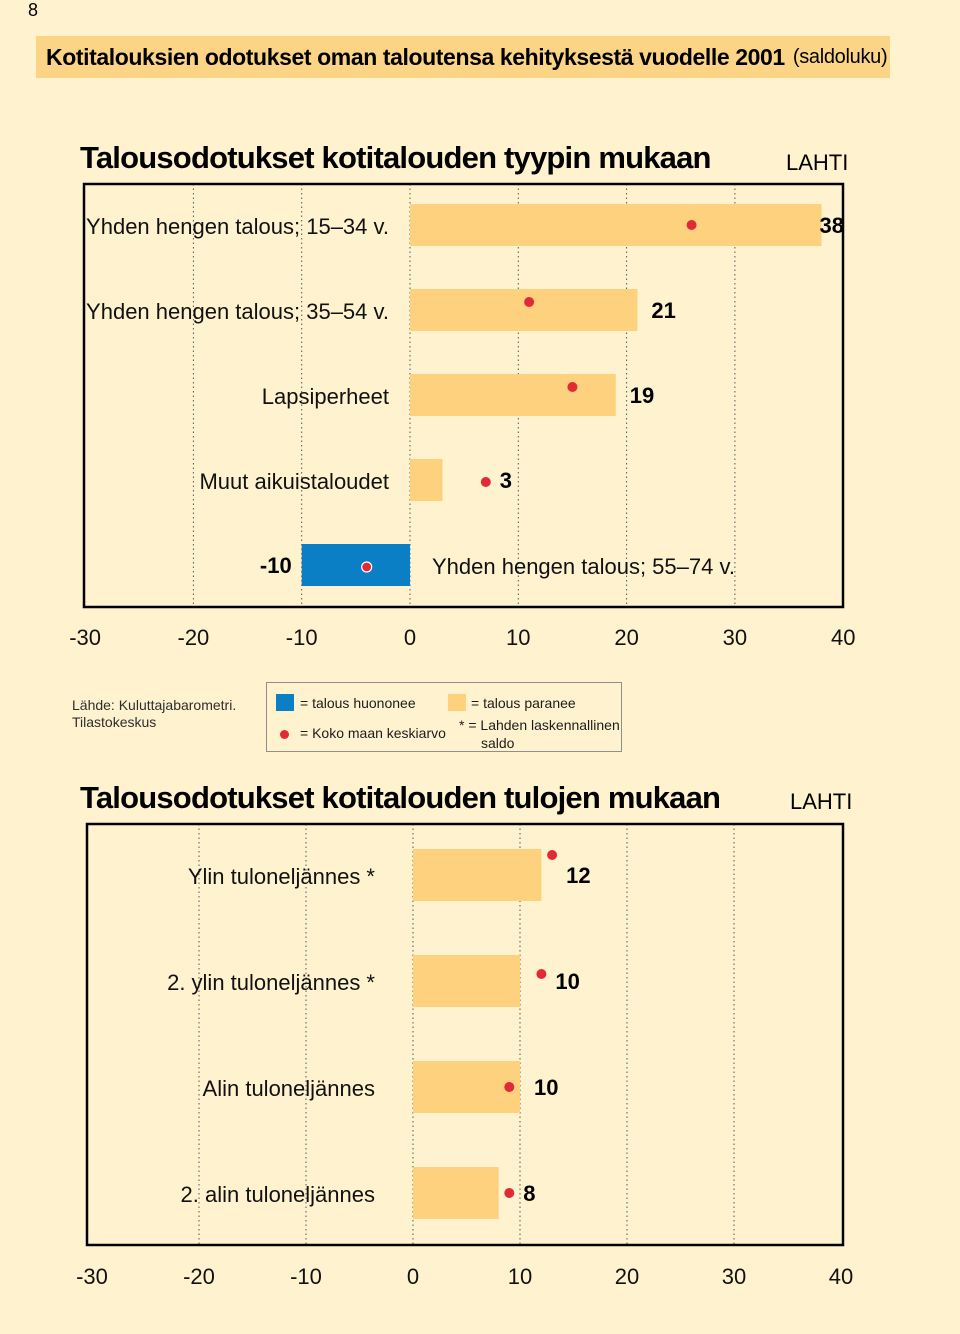  I want to click on legend-asterisk-label-2: saldo, so click(498, 743).